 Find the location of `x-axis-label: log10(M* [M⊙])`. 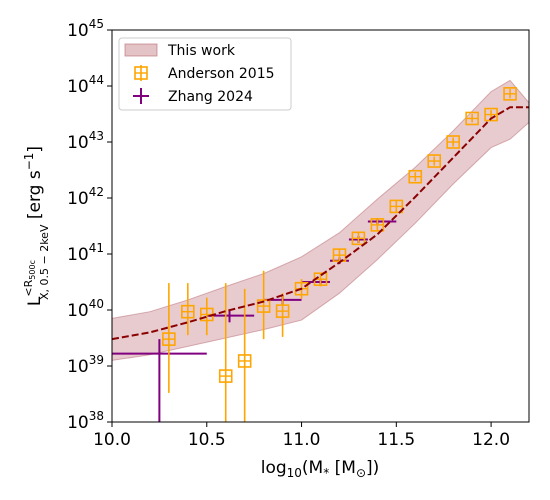

x-axis-label: log10(M* [M⊙]) is located at coordinates (320, 469).